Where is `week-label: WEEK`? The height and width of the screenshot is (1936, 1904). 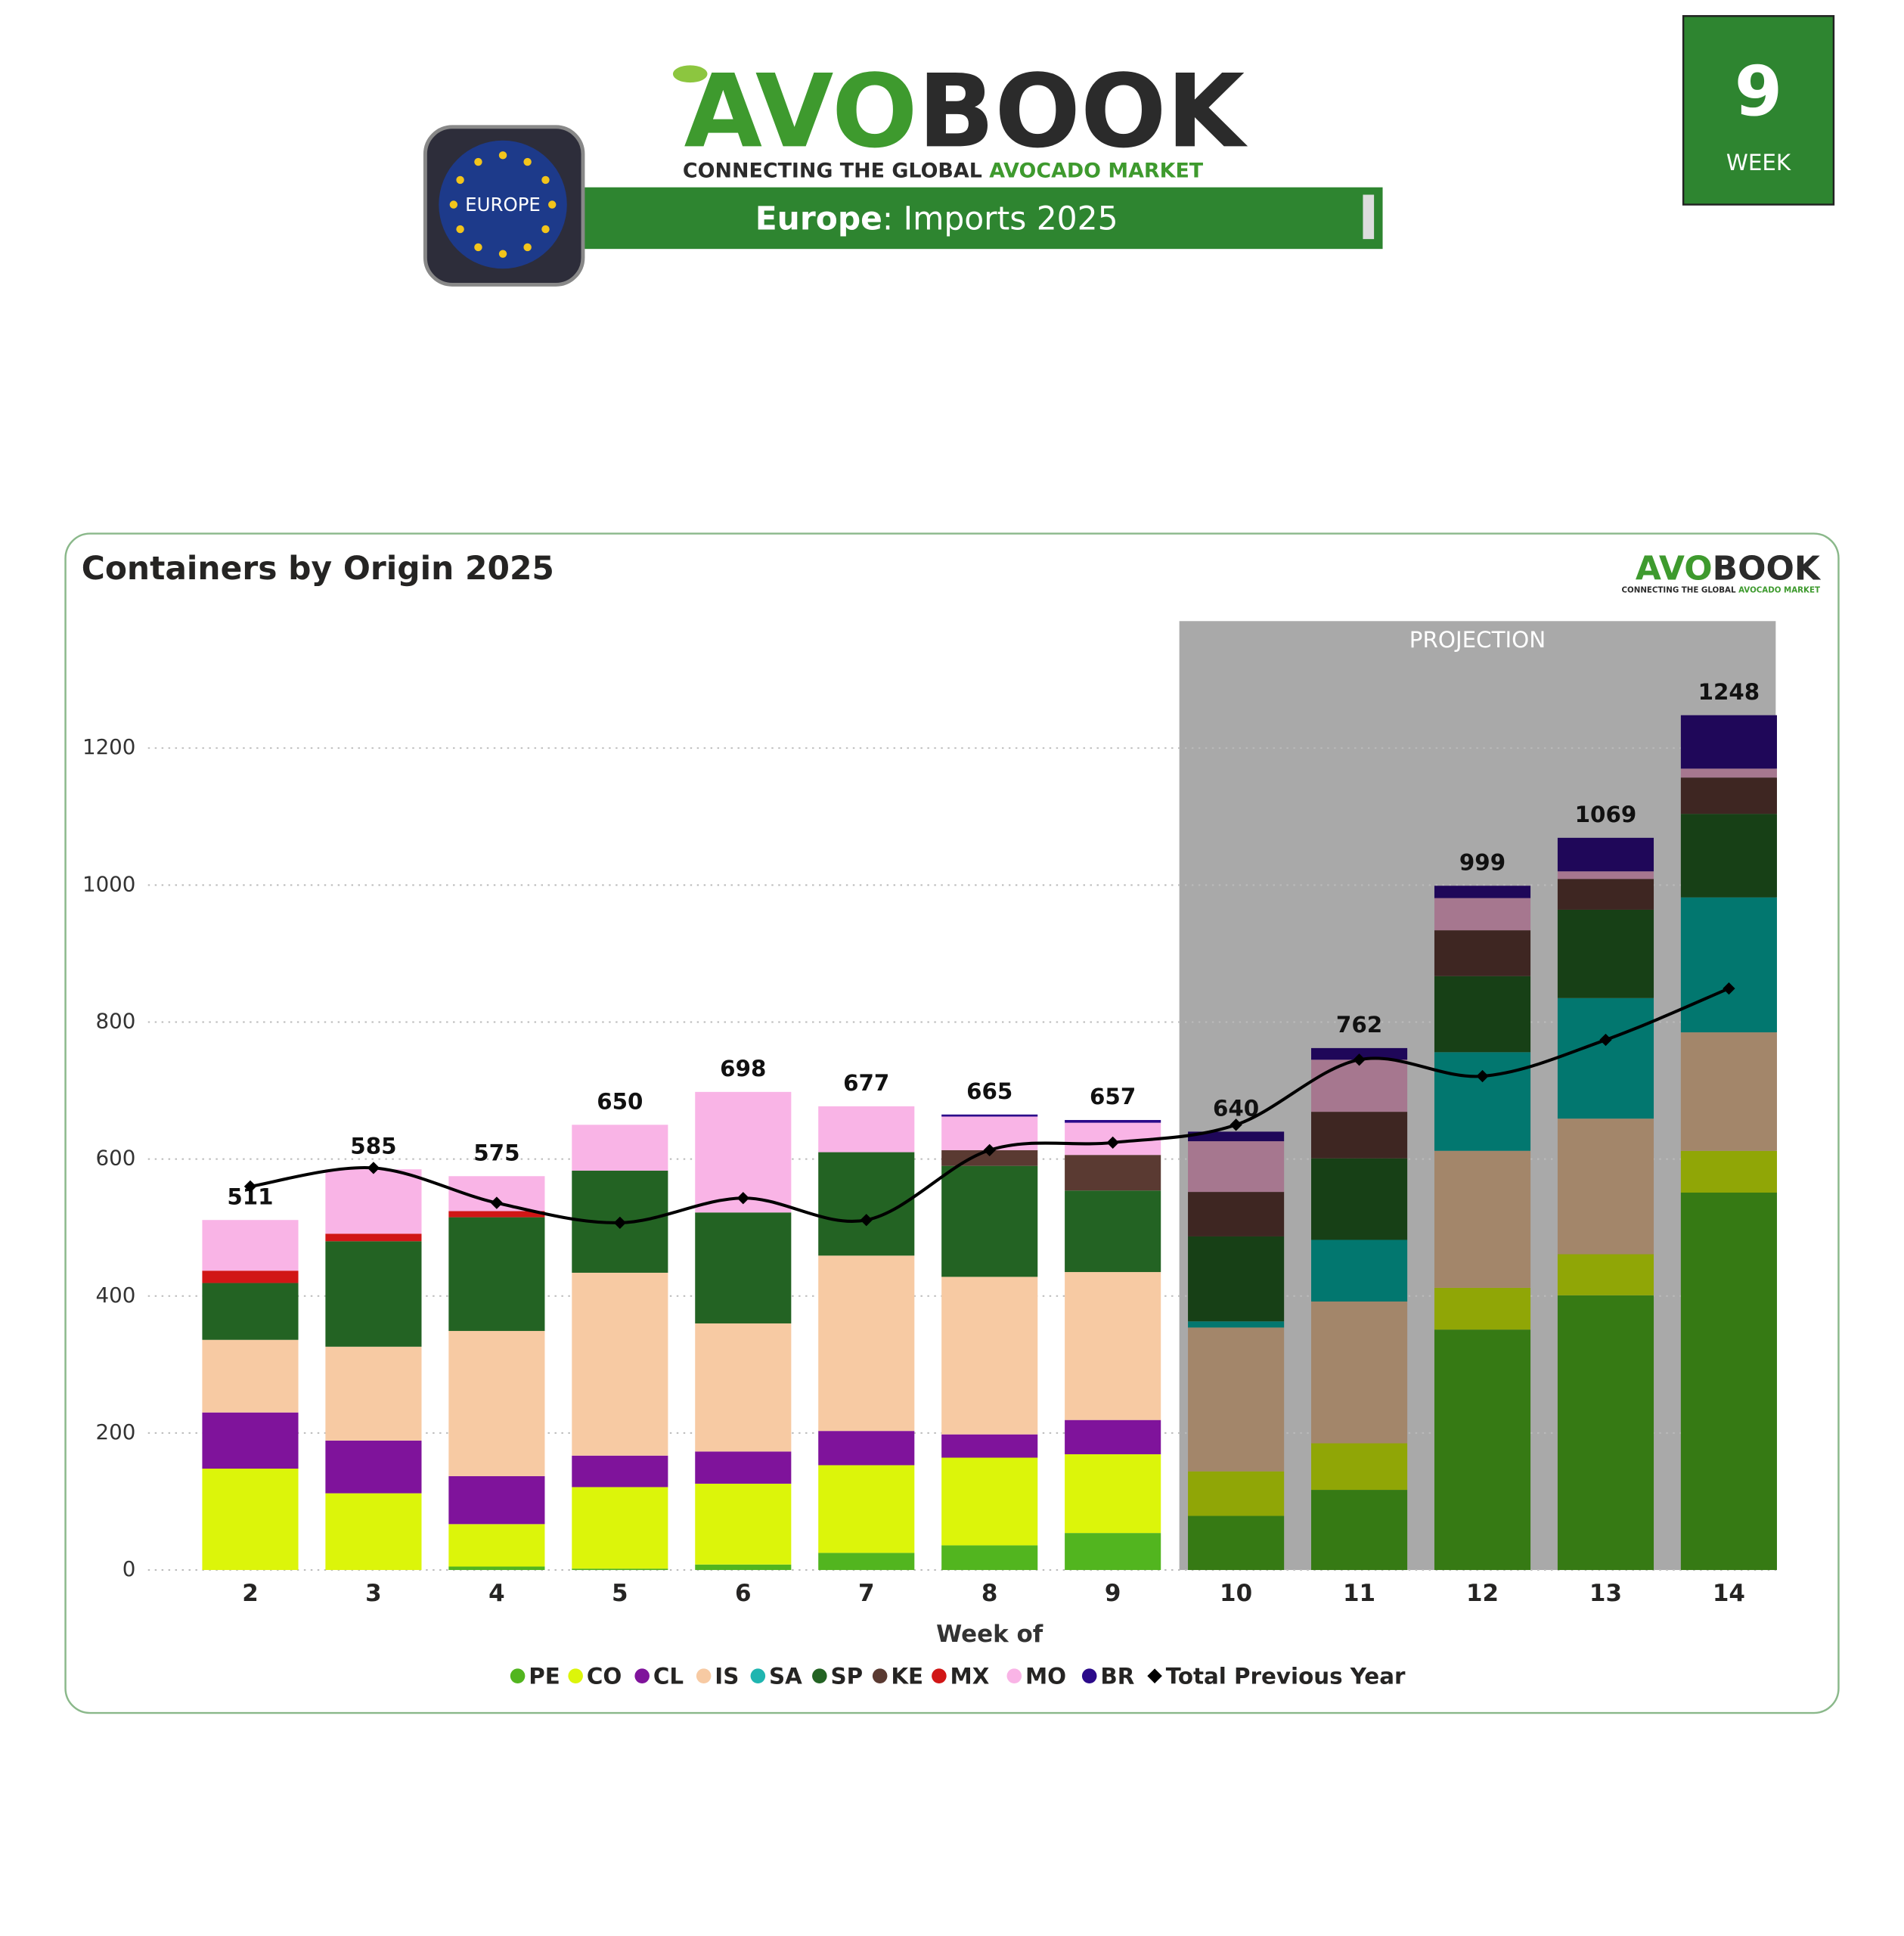 week-label: WEEK is located at coordinates (1758, 162).